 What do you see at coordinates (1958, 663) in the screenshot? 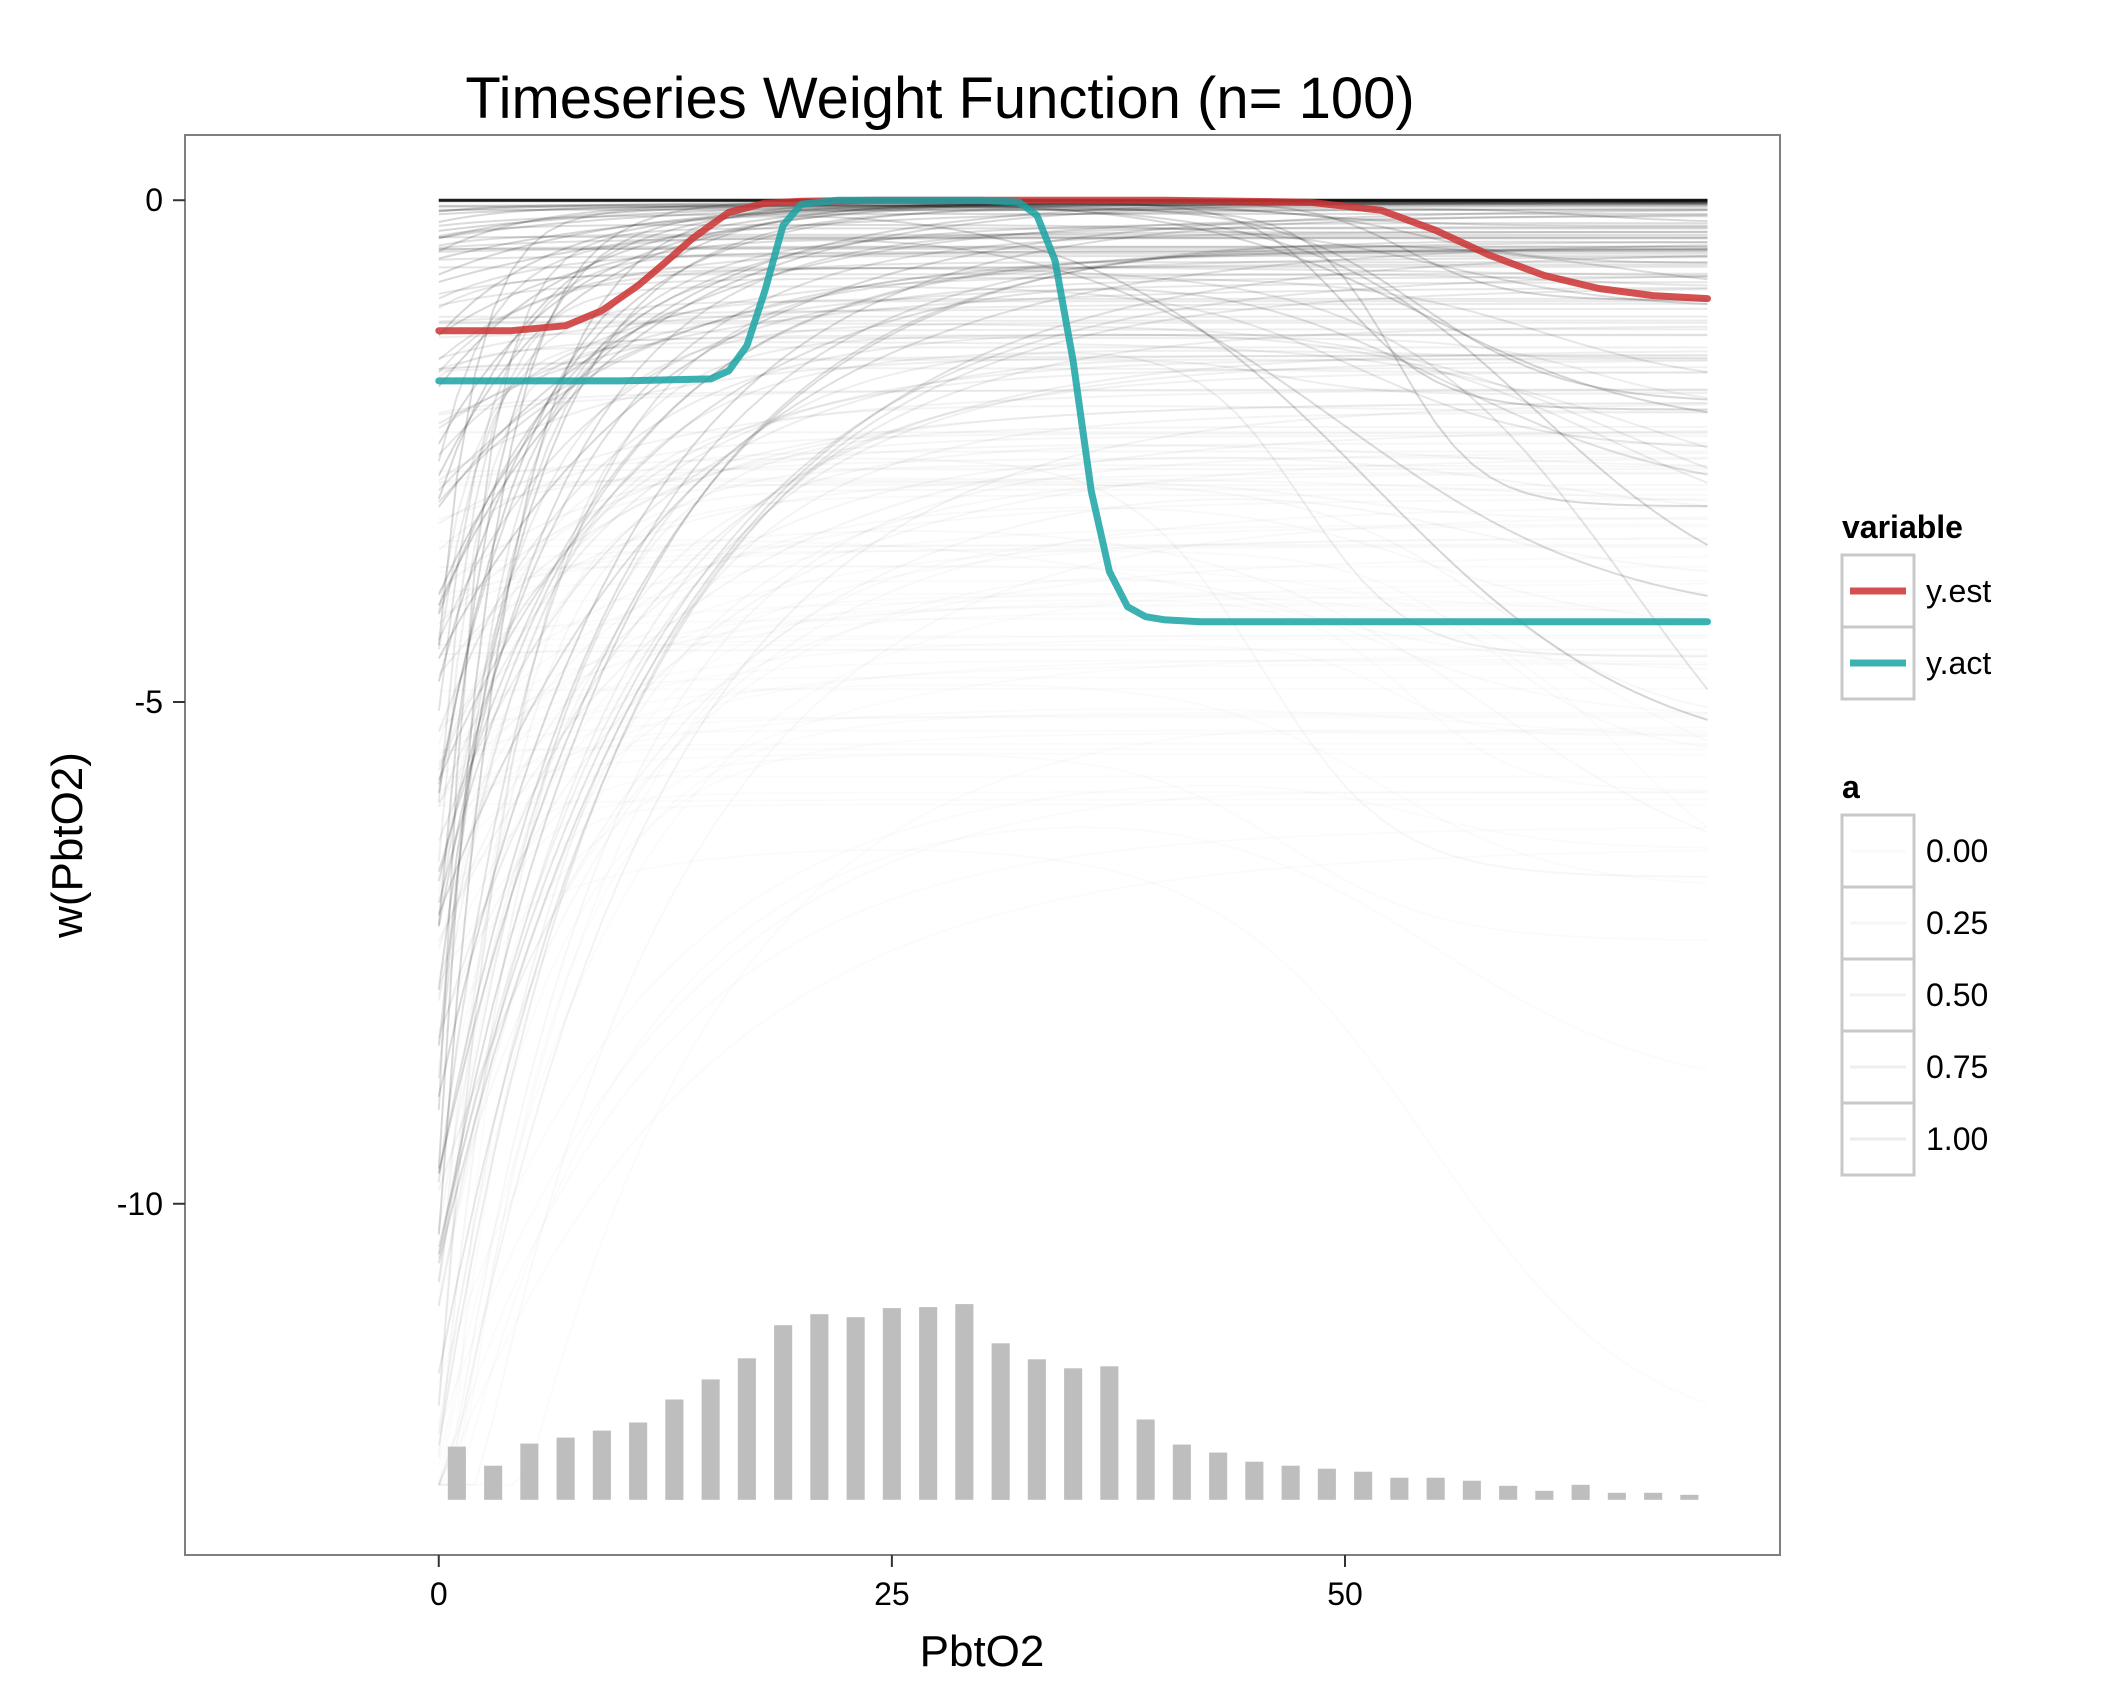
I see `legend-label: y.act` at bounding box center [1958, 663].